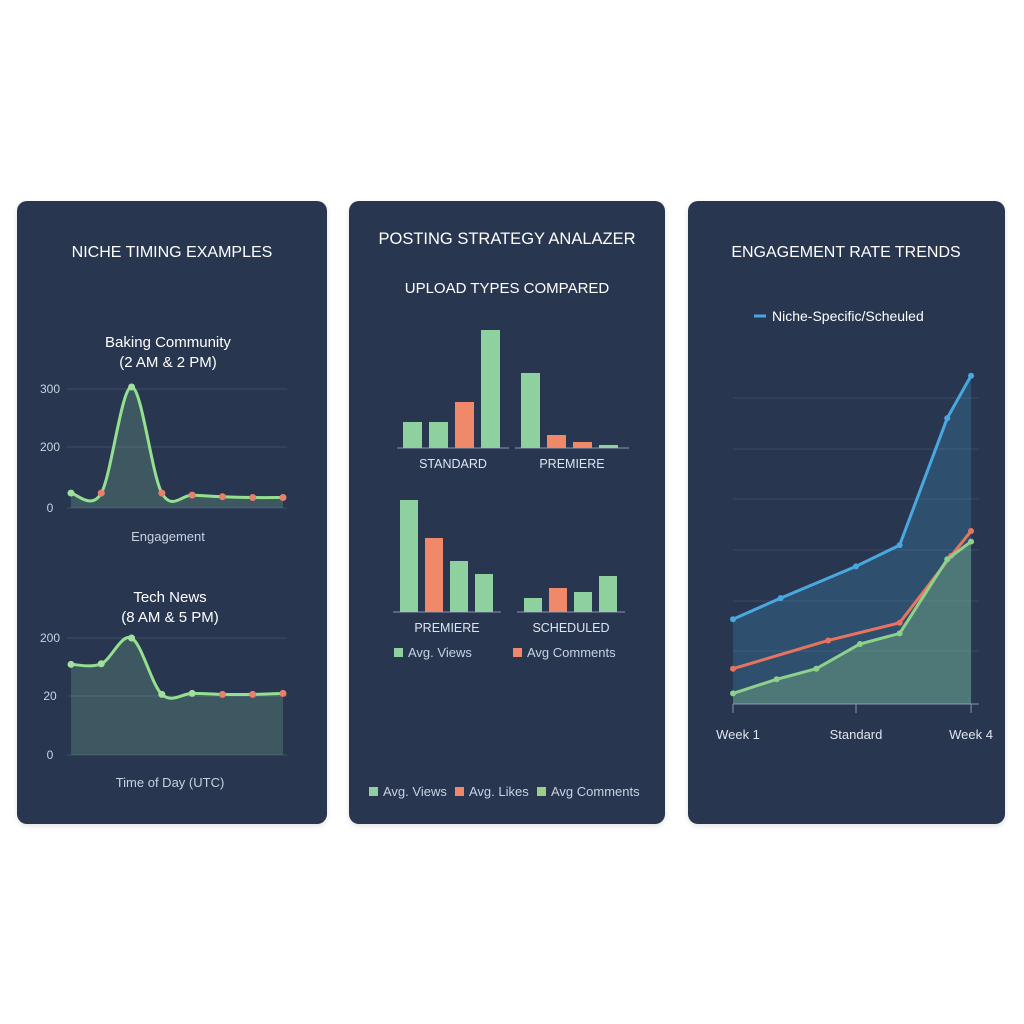 This screenshot has height=1024, width=1024. What do you see at coordinates (170, 617) in the screenshot?
I see `chart-subtitle: (8 AM & 5 PM)` at bounding box center [170, 617].